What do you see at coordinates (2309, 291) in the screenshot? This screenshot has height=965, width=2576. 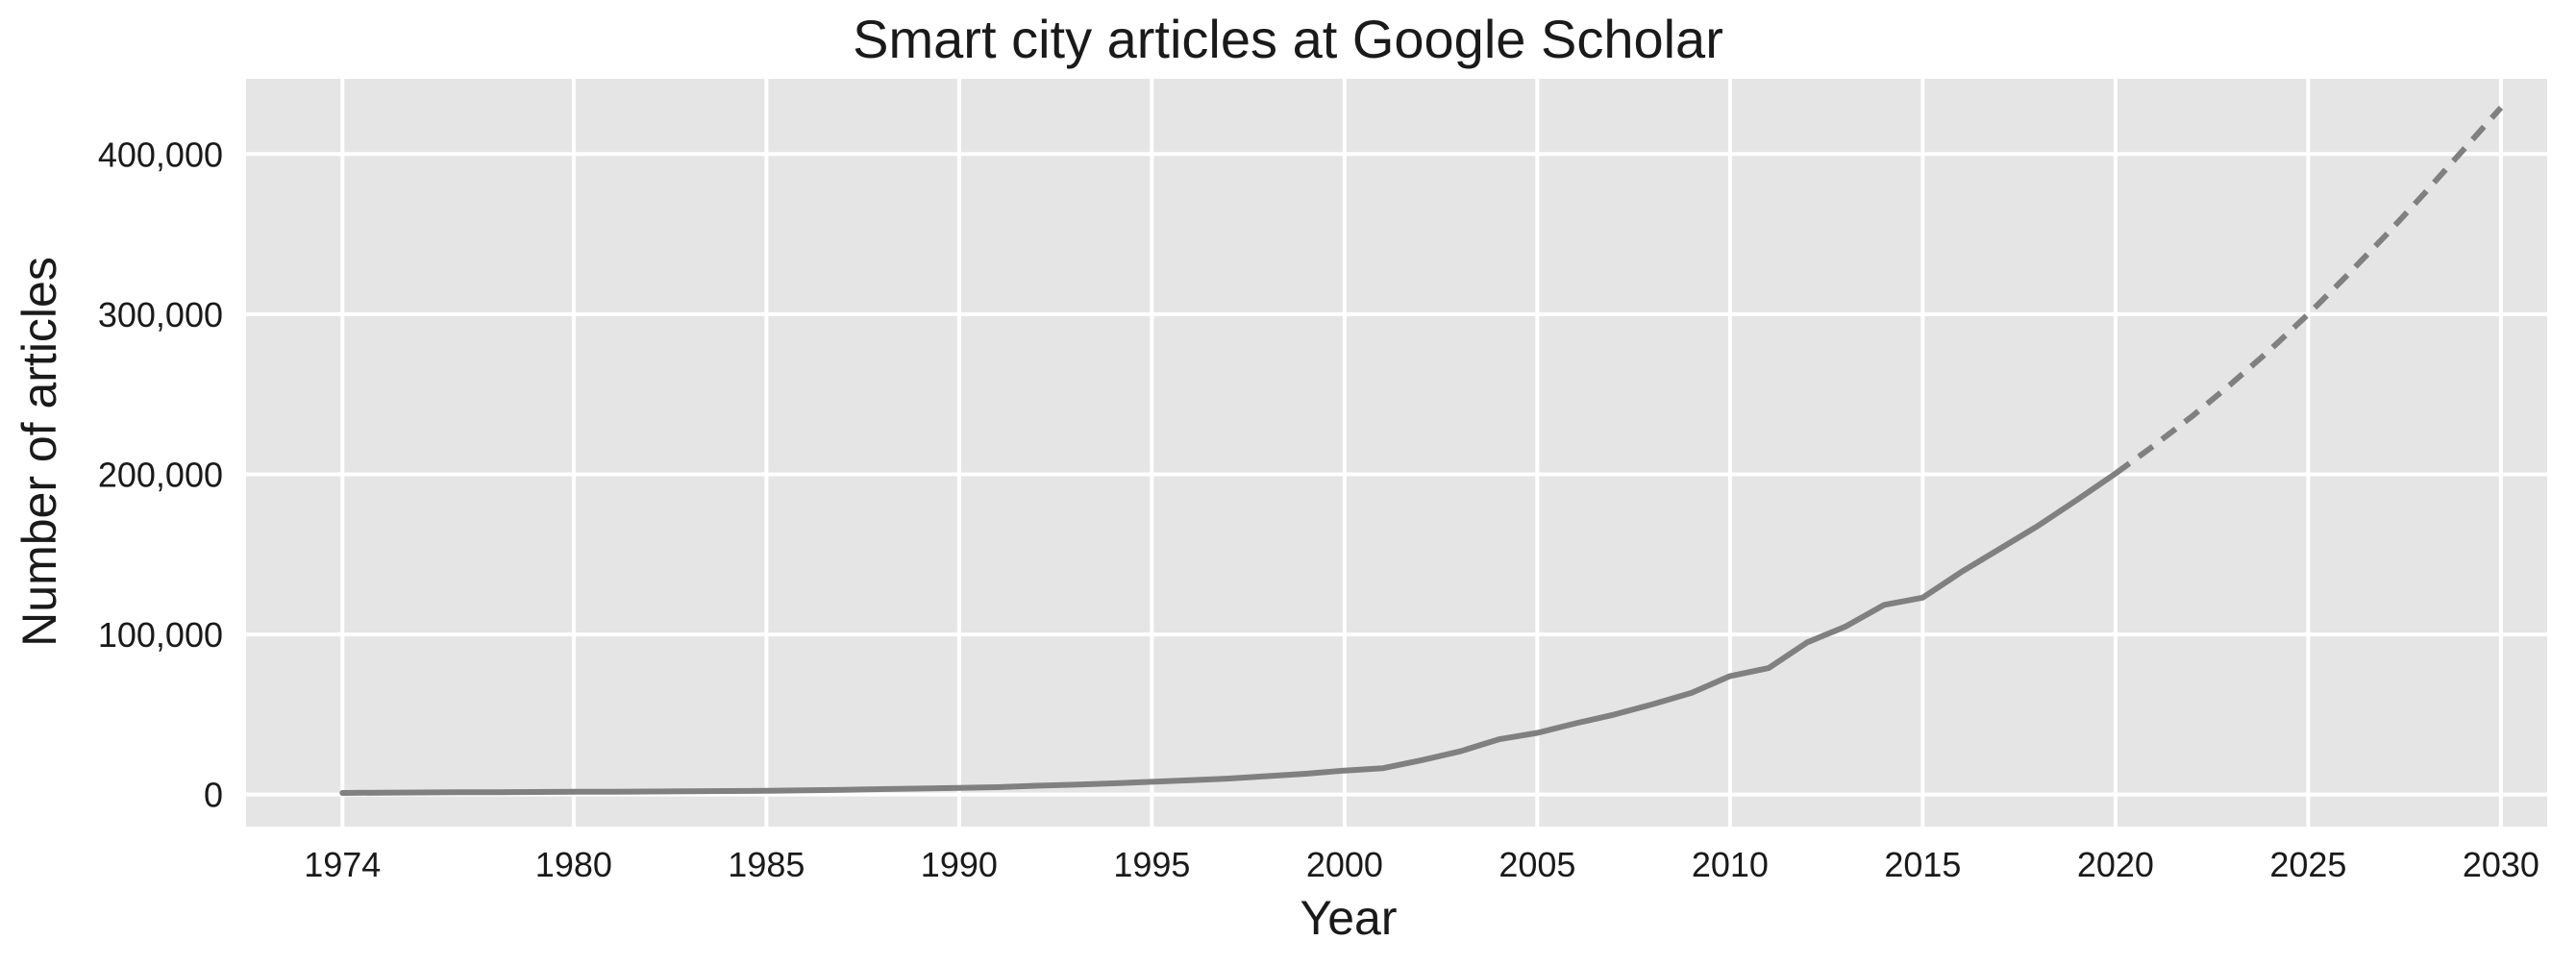 I see `series-line-forecast` at bounding box center [2309, 291].